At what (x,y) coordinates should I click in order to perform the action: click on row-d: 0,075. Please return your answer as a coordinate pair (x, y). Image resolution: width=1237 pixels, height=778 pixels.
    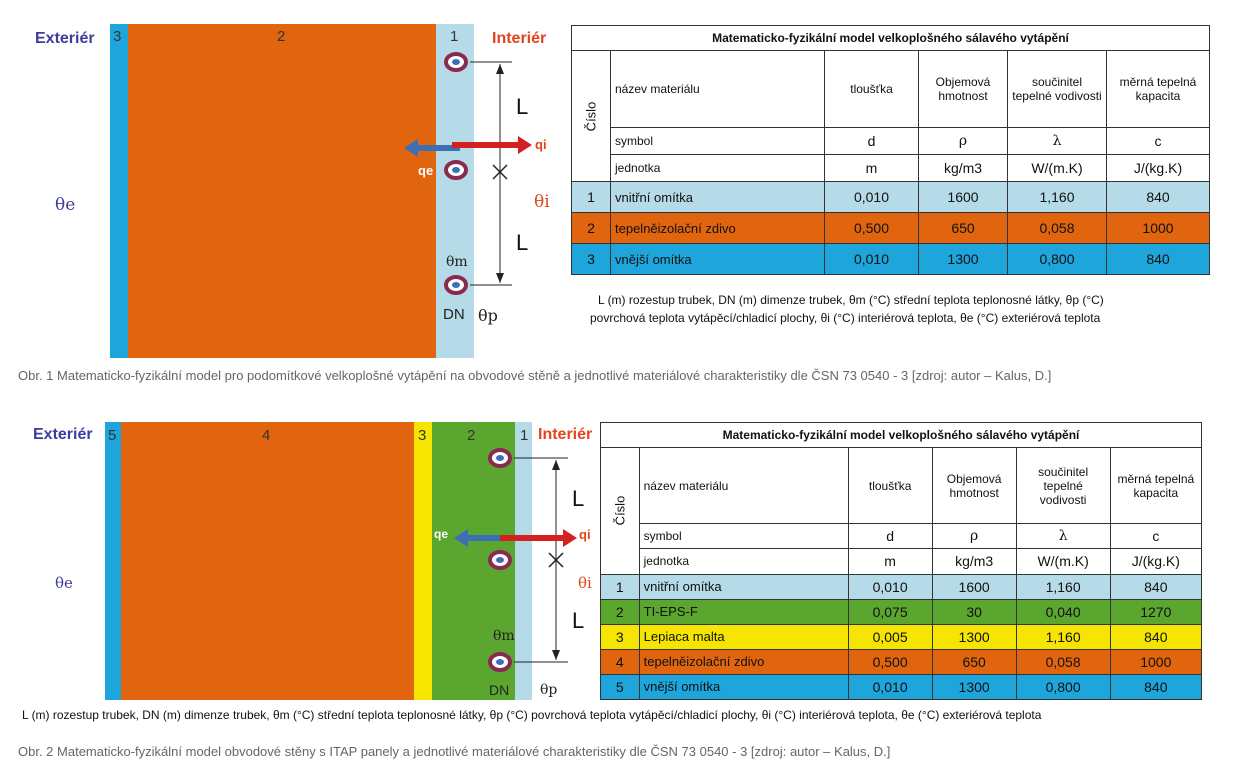
    Looking at the image, I should click on (890, 611).